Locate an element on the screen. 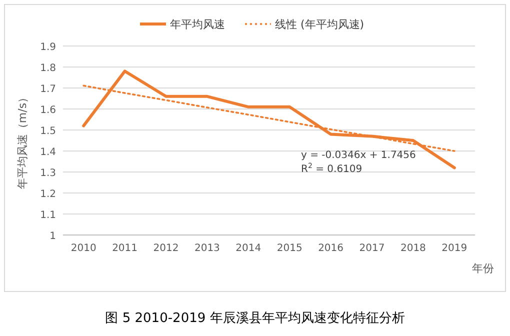 The height and width of the screenshot is (336, 510). annotation: y = -0.0346x + 1.7456 is located at coordinates (358, 155).